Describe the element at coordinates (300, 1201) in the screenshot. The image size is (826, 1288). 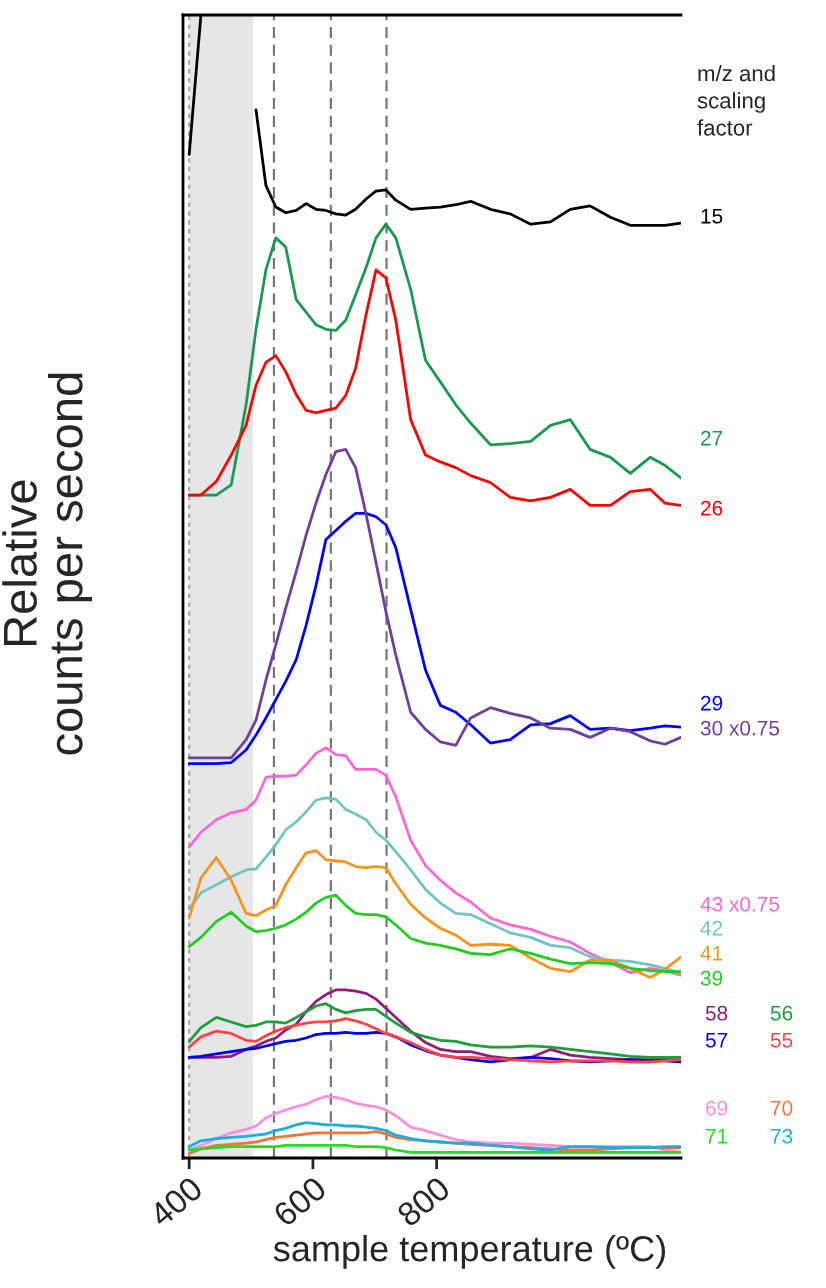
I see `x-tick-label: 600` at that location.